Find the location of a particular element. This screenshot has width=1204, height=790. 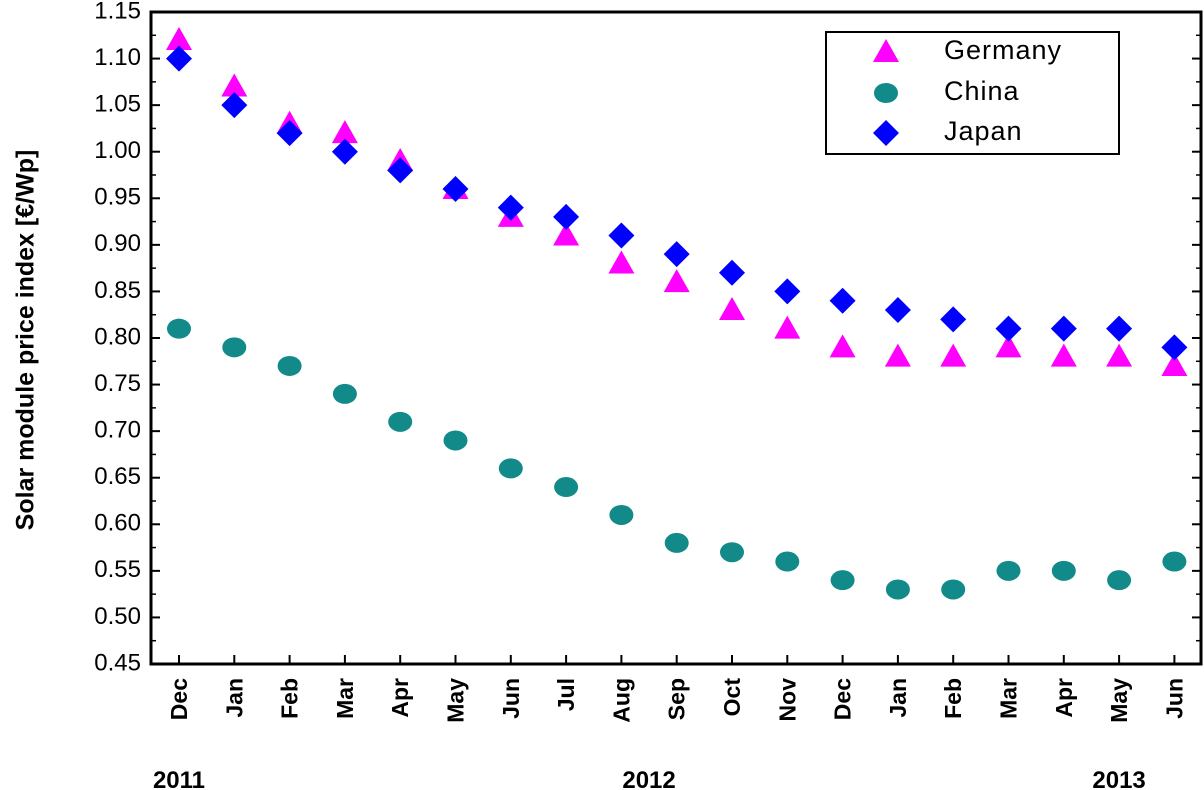

legend-marker-china is located at coordinates (886, 93).